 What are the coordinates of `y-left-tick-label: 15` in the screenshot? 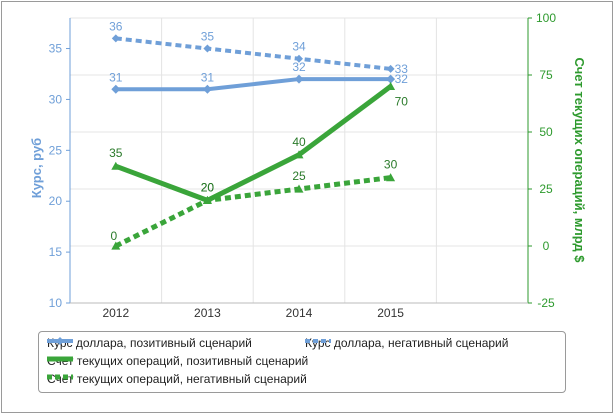 It's located at (56, 252).